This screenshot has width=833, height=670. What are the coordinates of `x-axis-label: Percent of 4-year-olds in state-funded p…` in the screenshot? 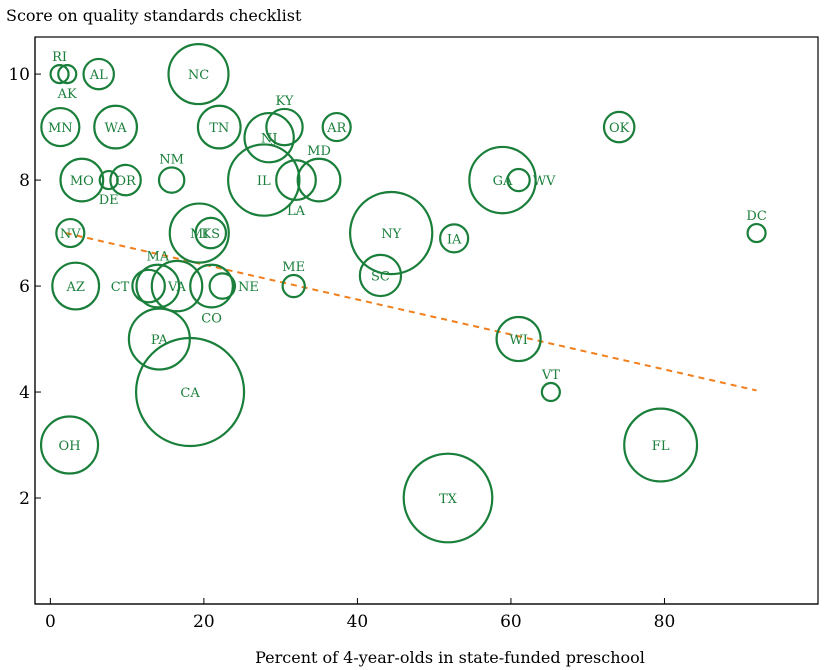 It's located at (450, 657).